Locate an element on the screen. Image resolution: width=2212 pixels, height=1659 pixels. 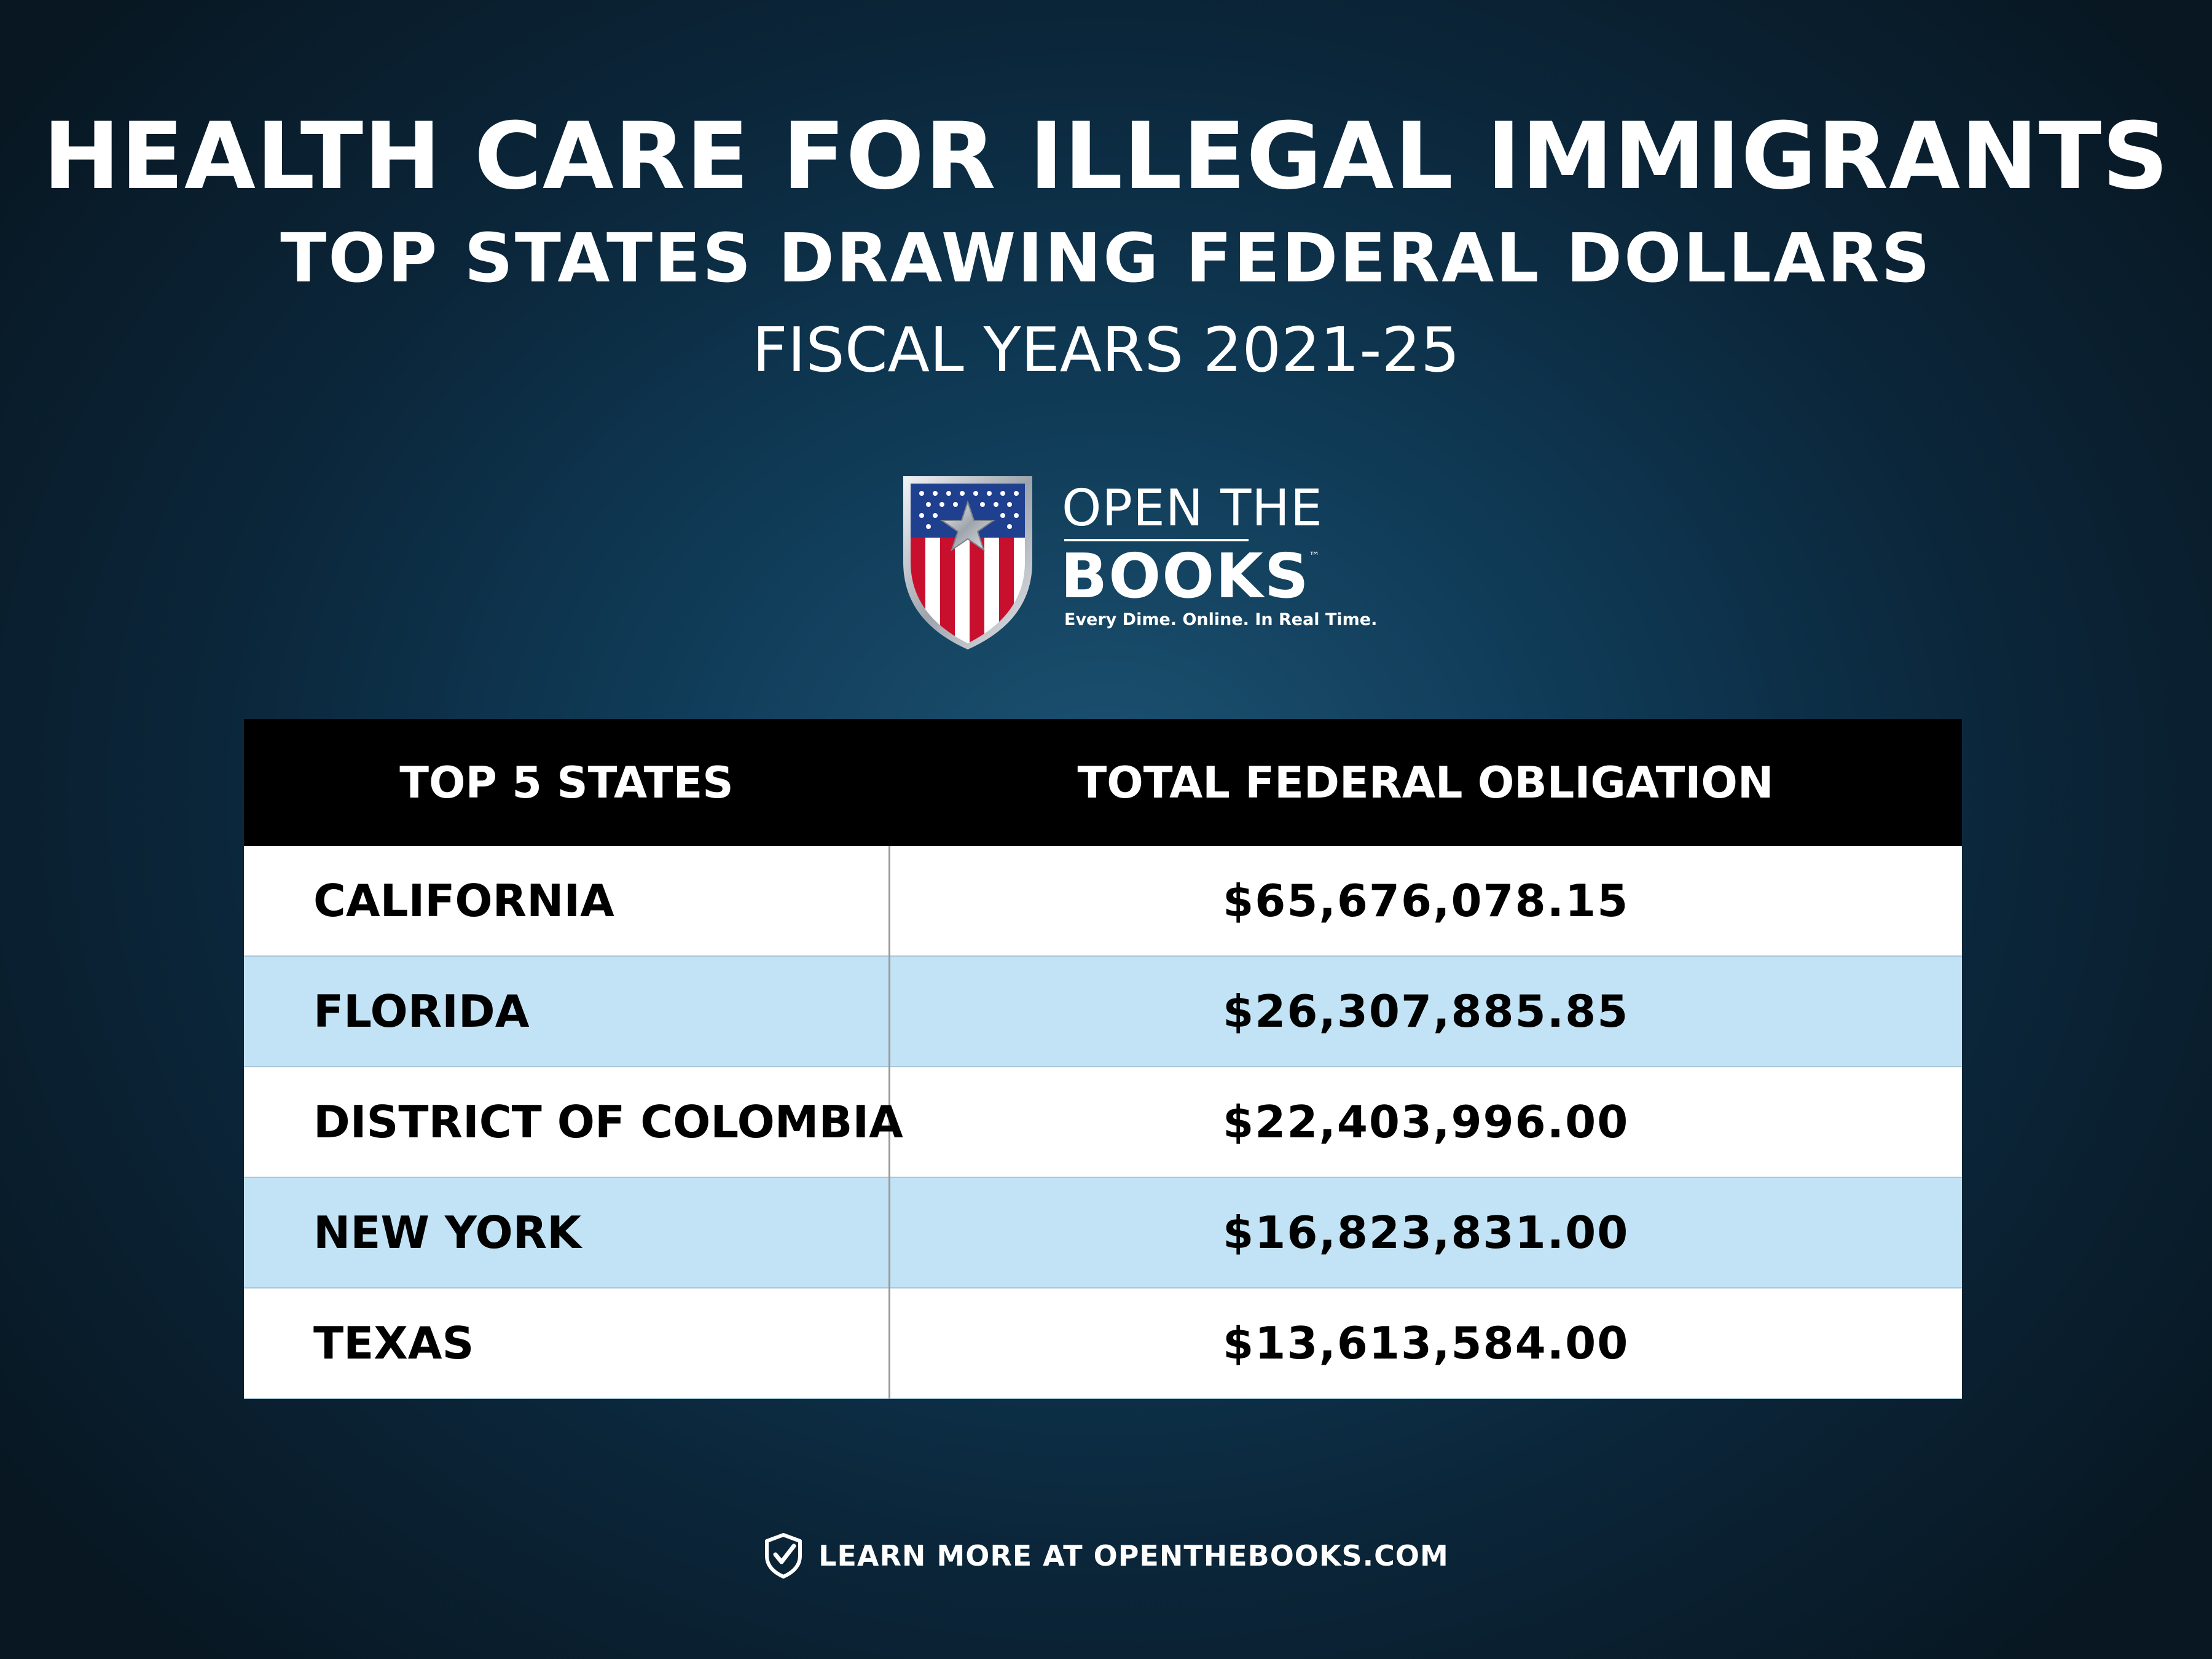
logo-tagline: Every Dime. Online. In Real Time. is located at coordinates (1221, 619).